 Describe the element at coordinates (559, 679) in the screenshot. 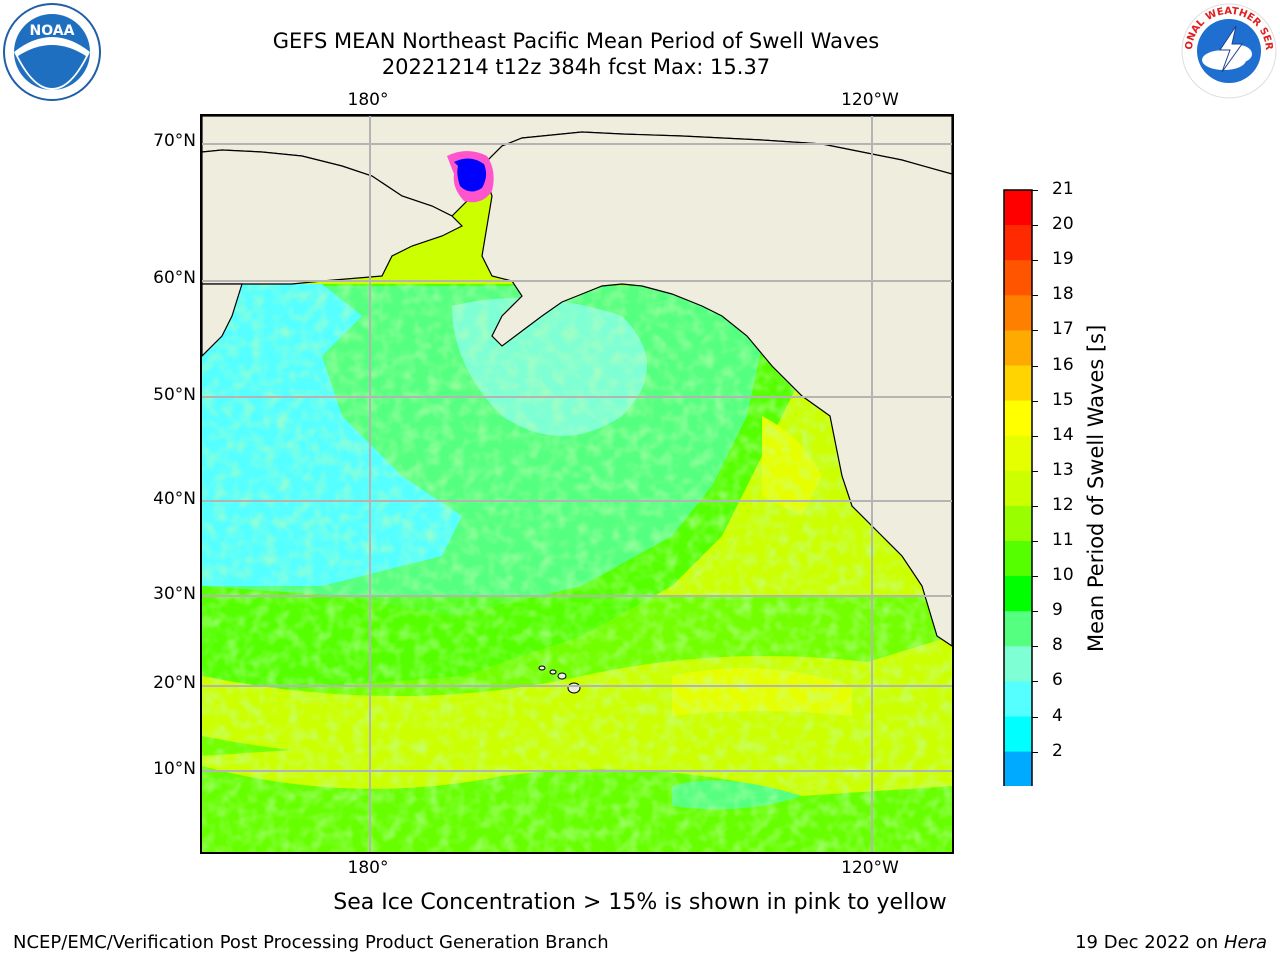

I see `hawaii-islands` at that location.